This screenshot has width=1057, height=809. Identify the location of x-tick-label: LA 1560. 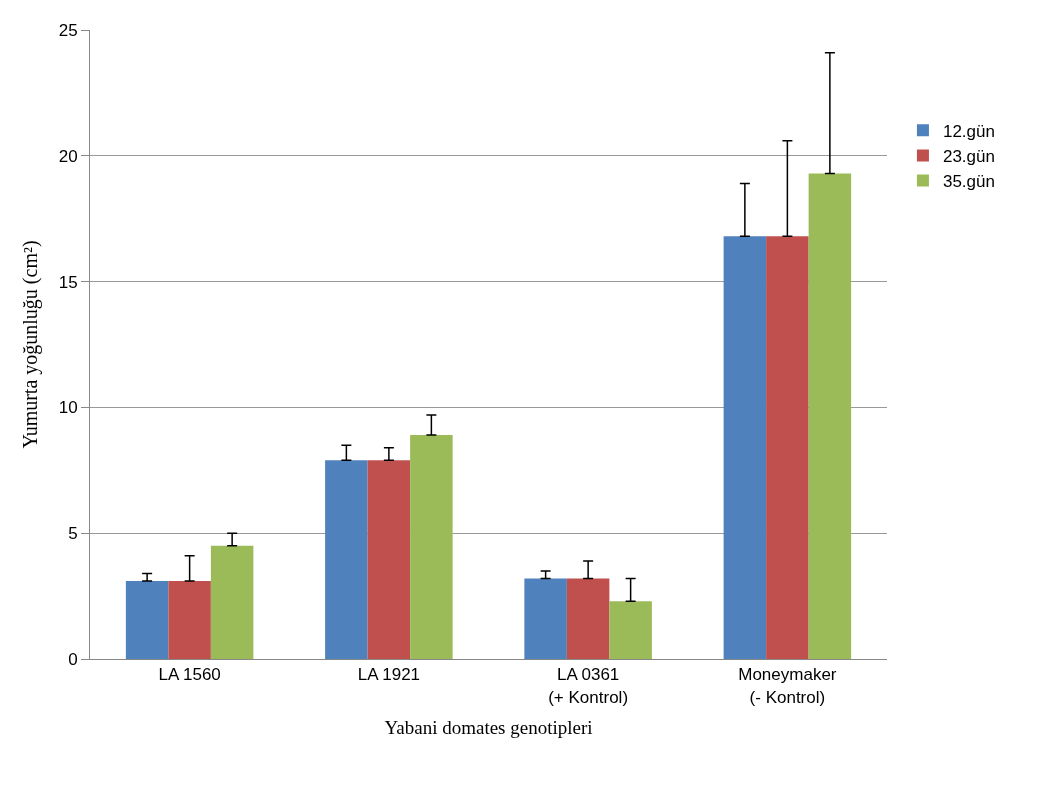
(189, 675).